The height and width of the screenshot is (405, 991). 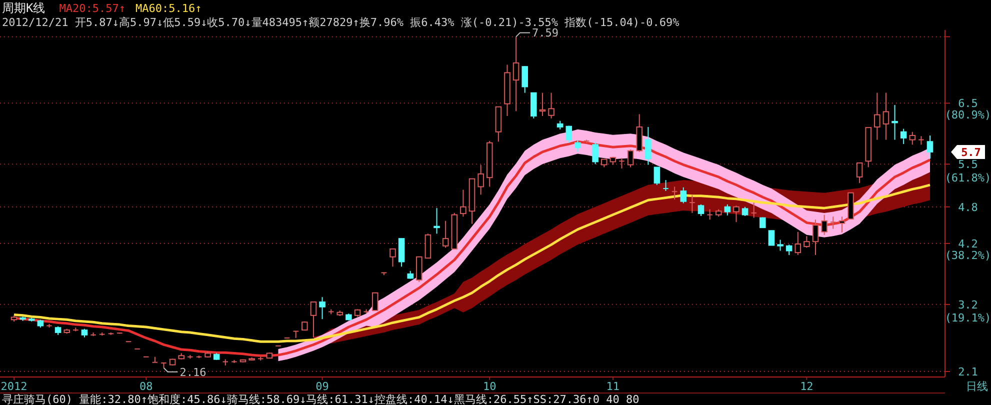 What do you see at coordinates (968, 372) in the screenshot?
I see `ytick-label: 2.1` at bounding box center [968, 372].